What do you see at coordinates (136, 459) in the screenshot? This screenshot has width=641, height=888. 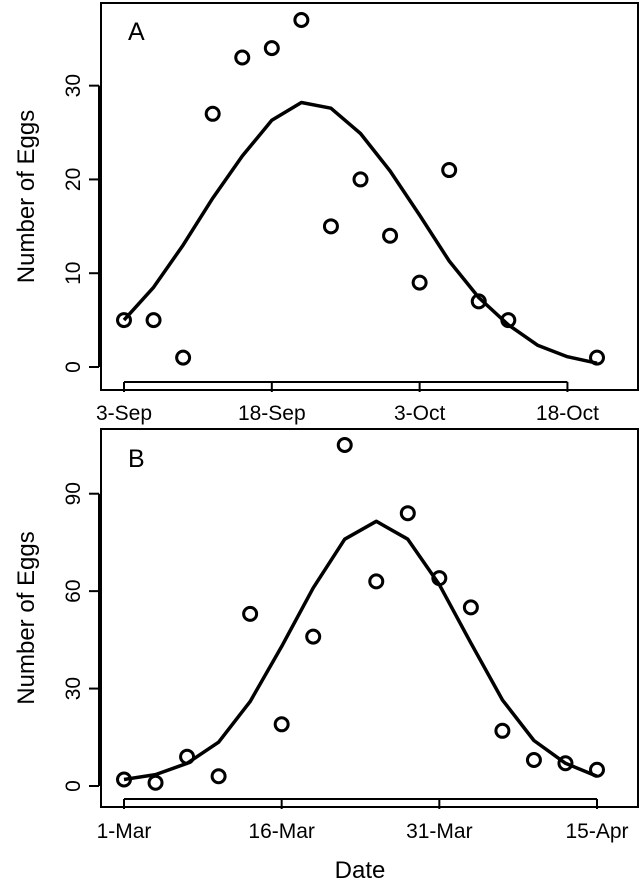 I see `panel-label: B` at bounding box center [136, 459].